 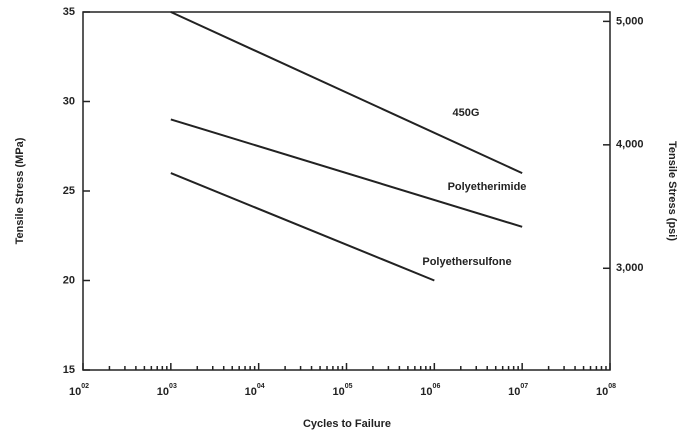 I want to click on x-tick-label: 1005, so click(x=342, y=390).